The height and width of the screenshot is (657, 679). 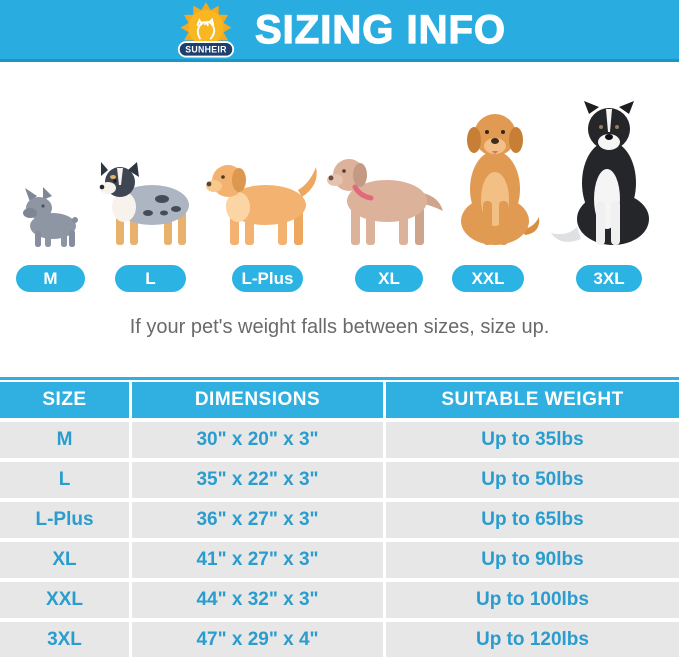 I want to click on dog-illustration-xl, so click(x=385, y=198).